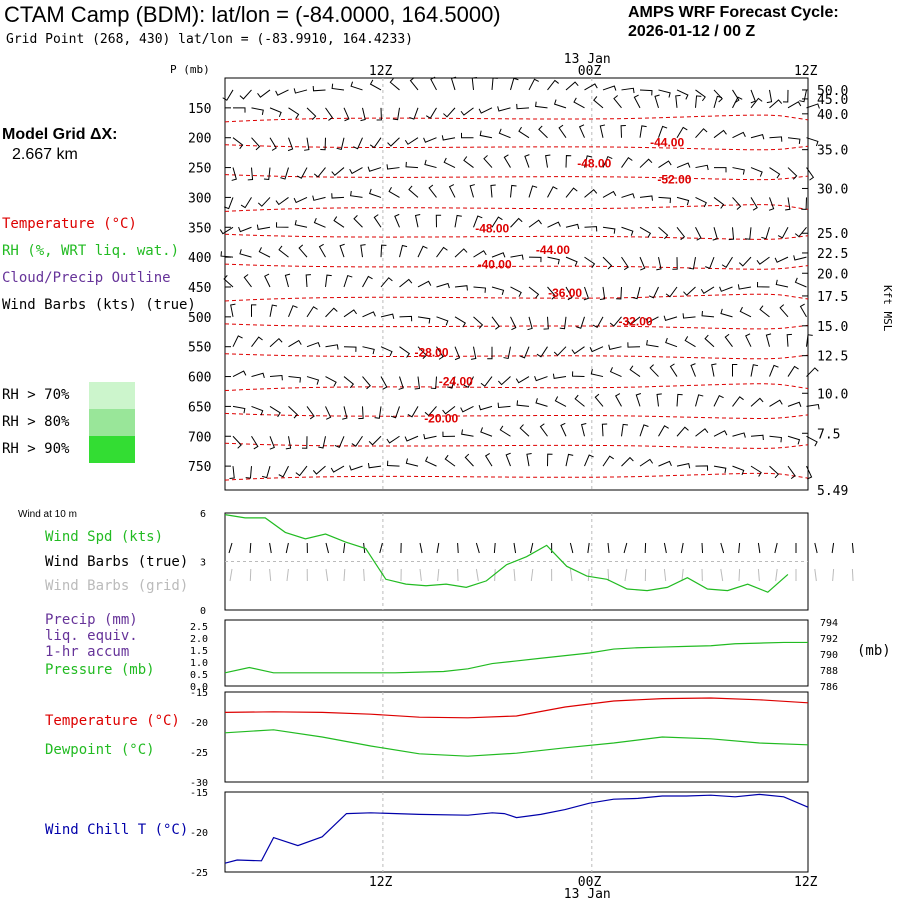 Image resolution: width=900 pixels, height=900 pixels. Describe the element at coordinates (199, 833) in the screenshot. I see `wind-chill-tick-label: -20` at that location.